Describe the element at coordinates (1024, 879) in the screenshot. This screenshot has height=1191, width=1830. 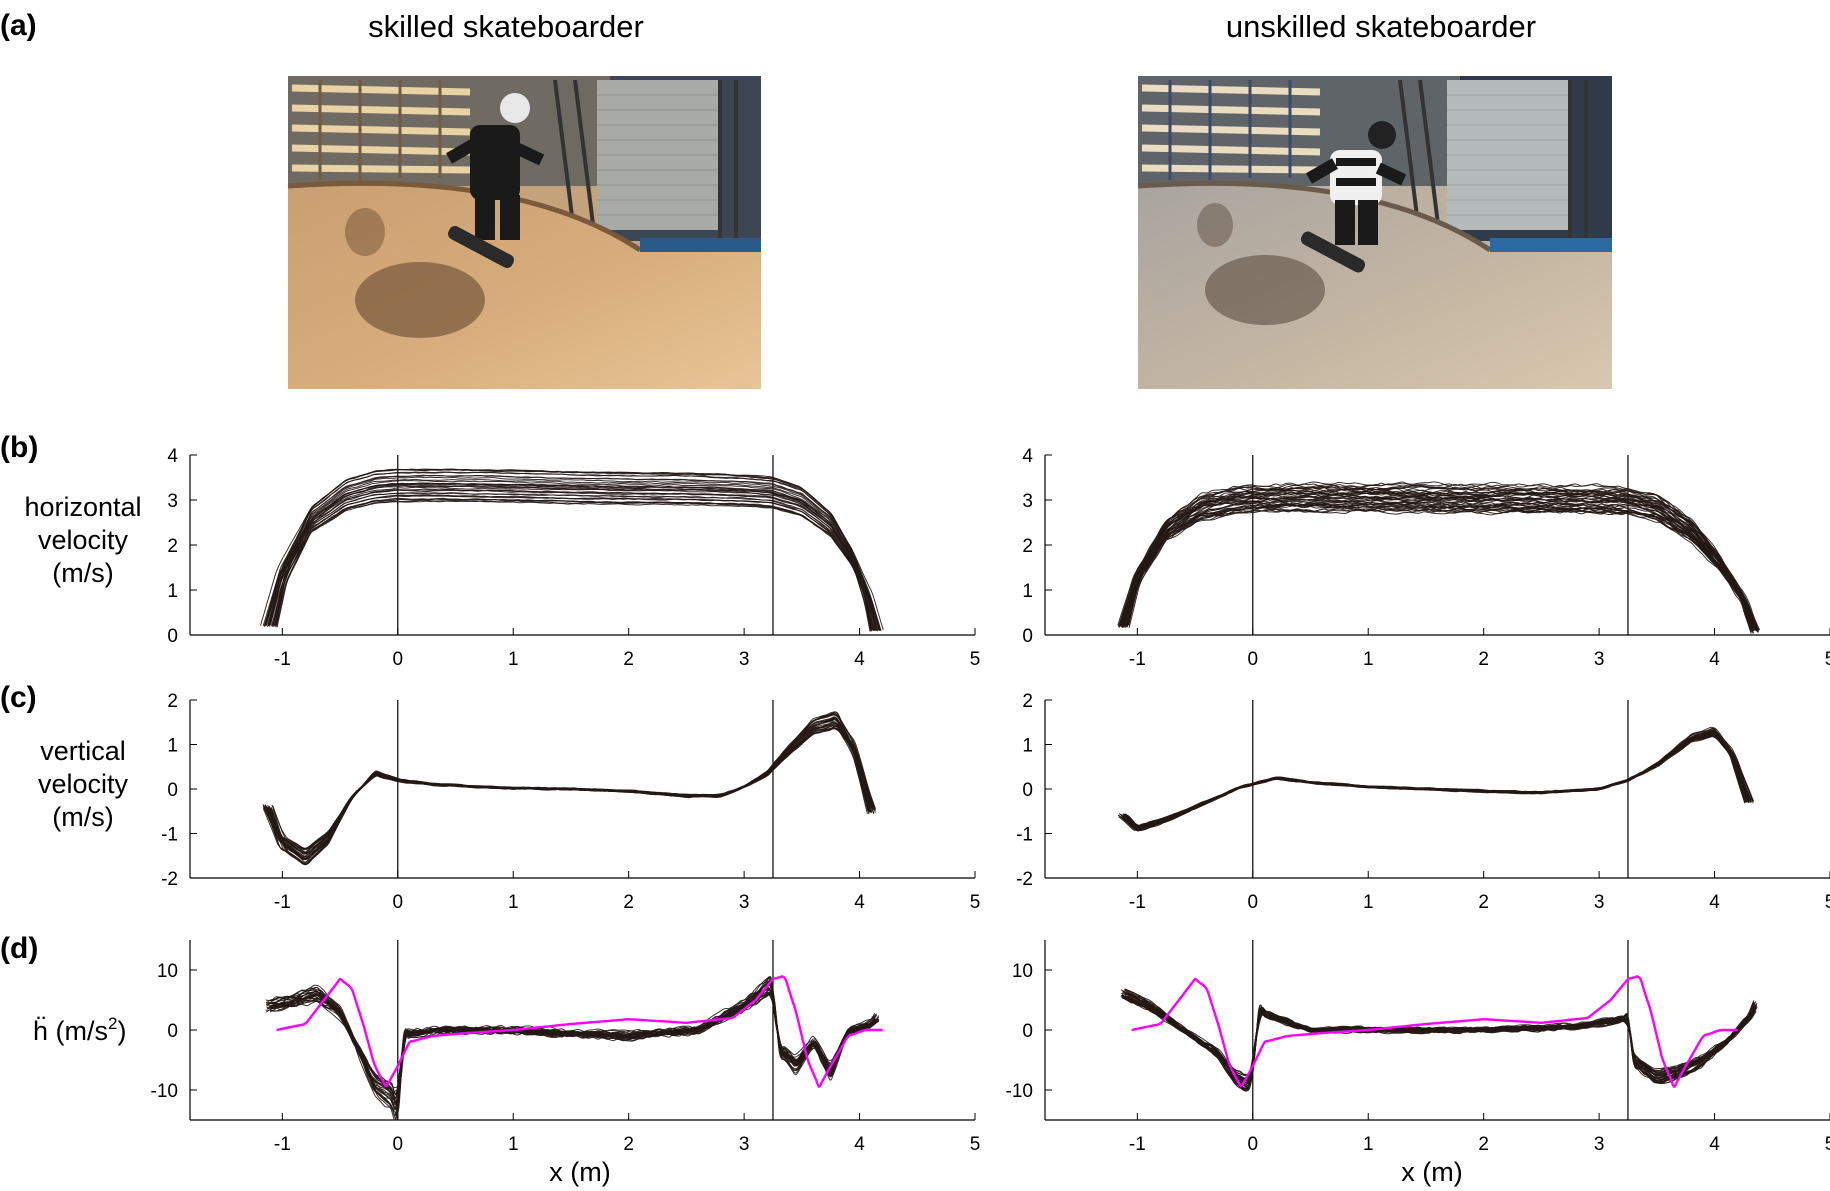
I see `y-tick-label: -2` at that location.